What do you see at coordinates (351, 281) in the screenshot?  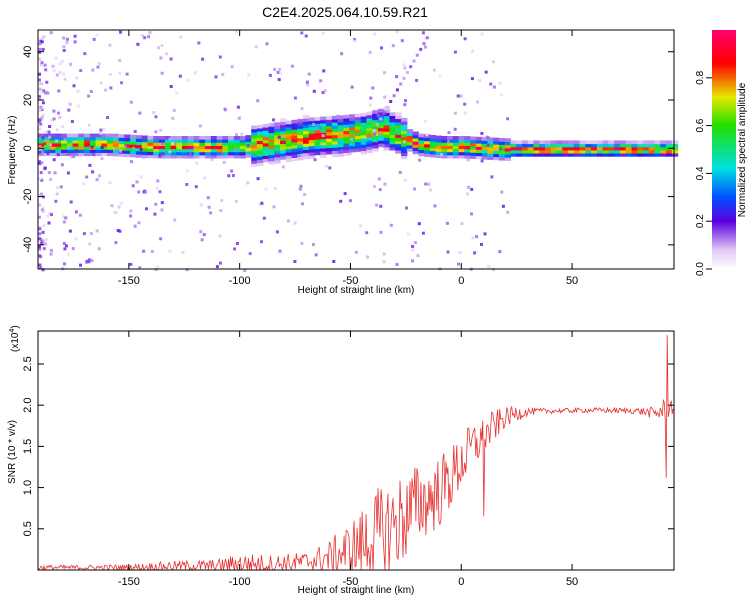 I see `x-tick-label: -50` at bounding box center [351, 281].